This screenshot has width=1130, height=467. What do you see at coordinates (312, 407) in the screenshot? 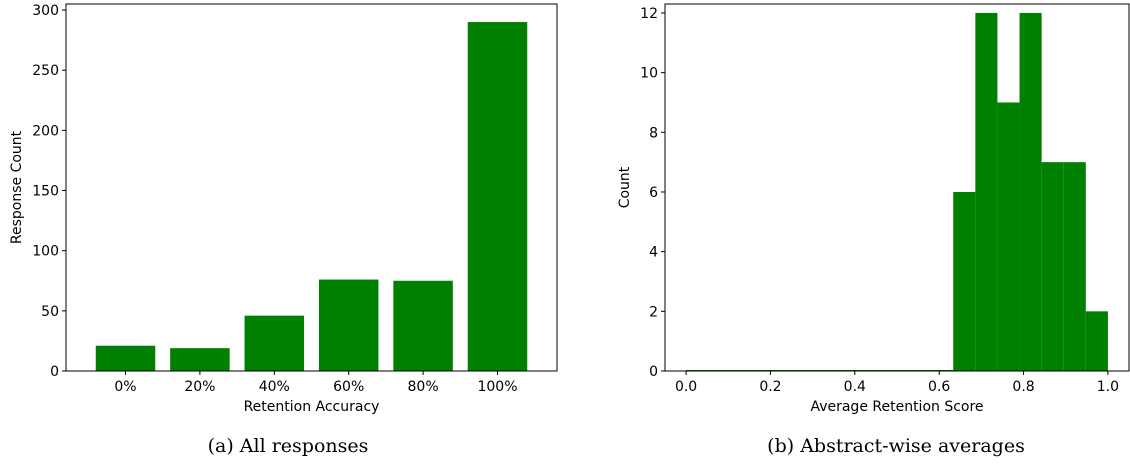
I see `x-axis-label: Retention Accuracy` at bounding box center [312, 407].